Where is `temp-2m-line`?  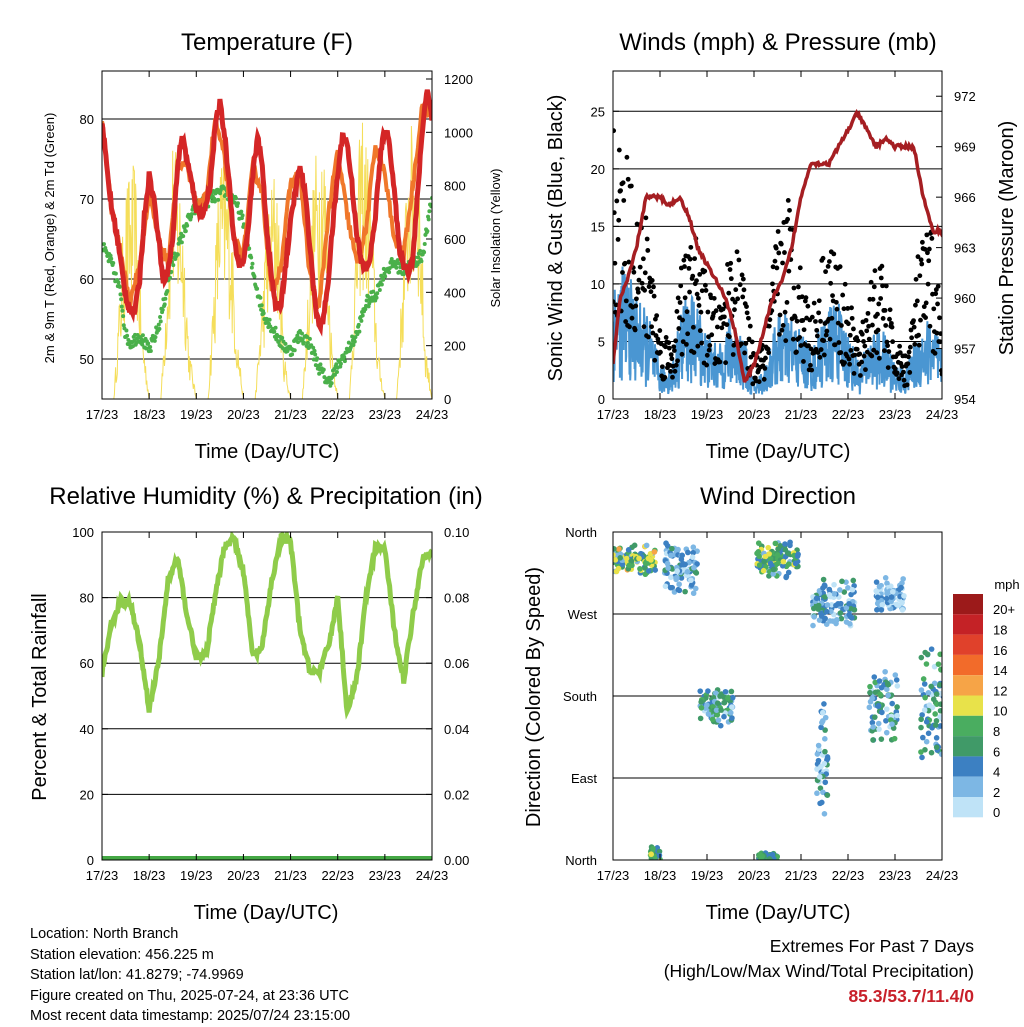
temp-2m-line is located at coordinates (267, 213).